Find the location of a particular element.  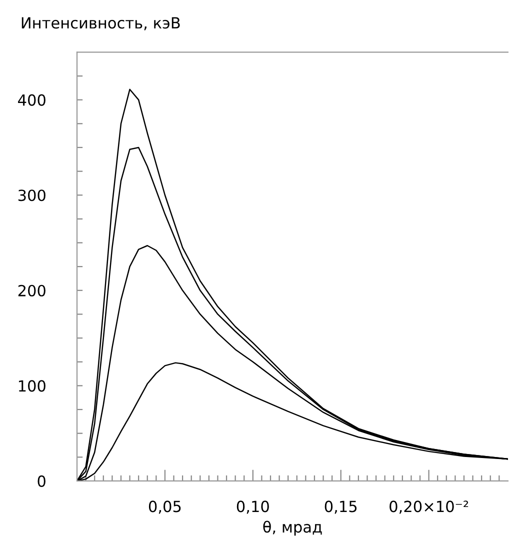

x-tick-label: 0,10 is located at coordinates (252, 507).